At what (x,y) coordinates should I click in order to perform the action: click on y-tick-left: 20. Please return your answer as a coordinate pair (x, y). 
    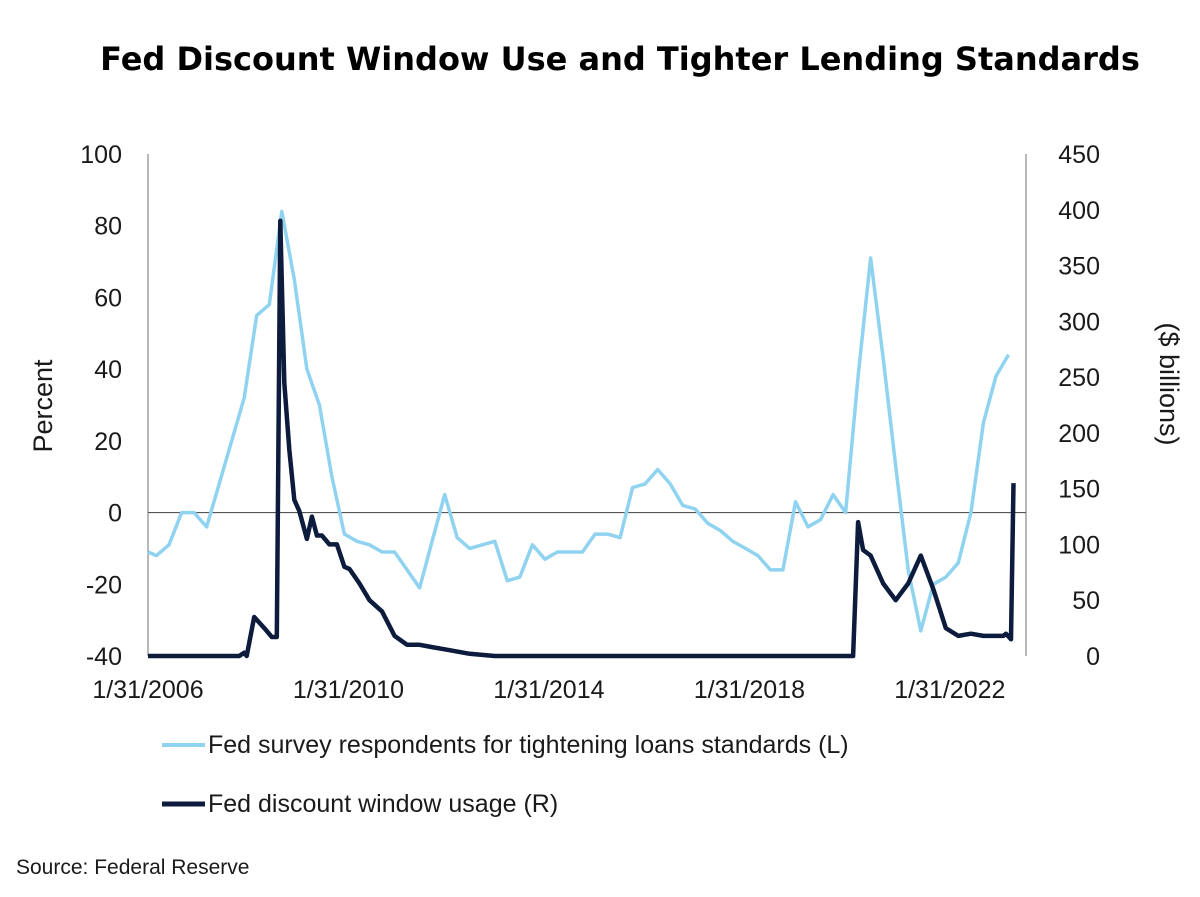
    Looking at the image, I should click on (108, 442).